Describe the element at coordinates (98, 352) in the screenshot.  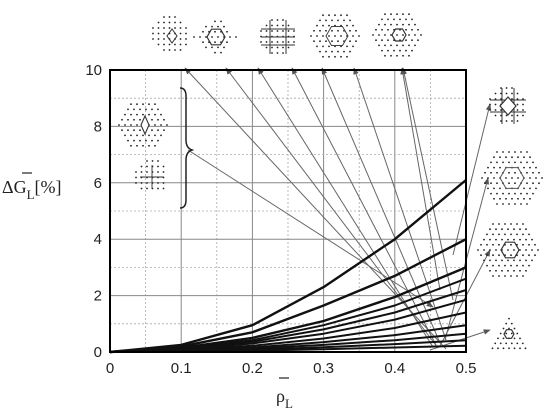
I see `y-tick-label: 0` at that location.